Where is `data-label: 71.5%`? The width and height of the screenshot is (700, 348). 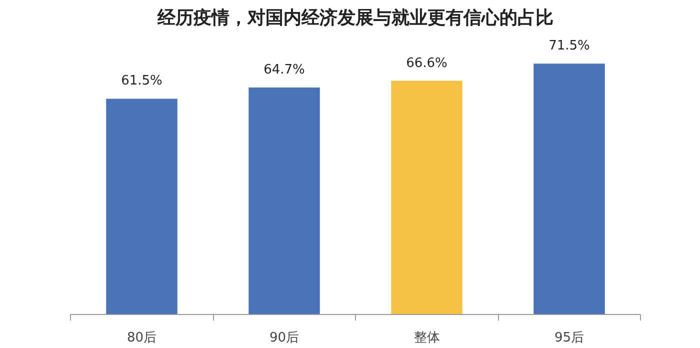
data-label: 71.5% is located at coordinates (569, 46).